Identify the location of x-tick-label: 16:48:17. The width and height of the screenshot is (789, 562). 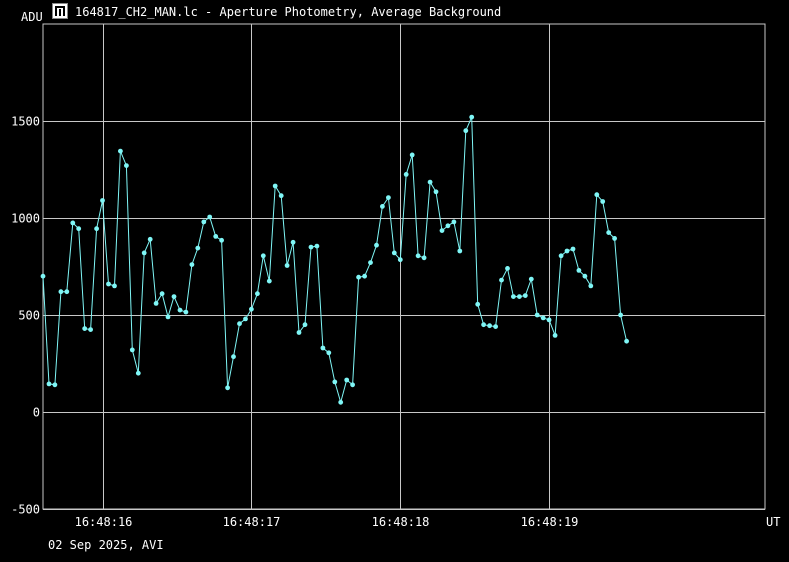
(252, 522).